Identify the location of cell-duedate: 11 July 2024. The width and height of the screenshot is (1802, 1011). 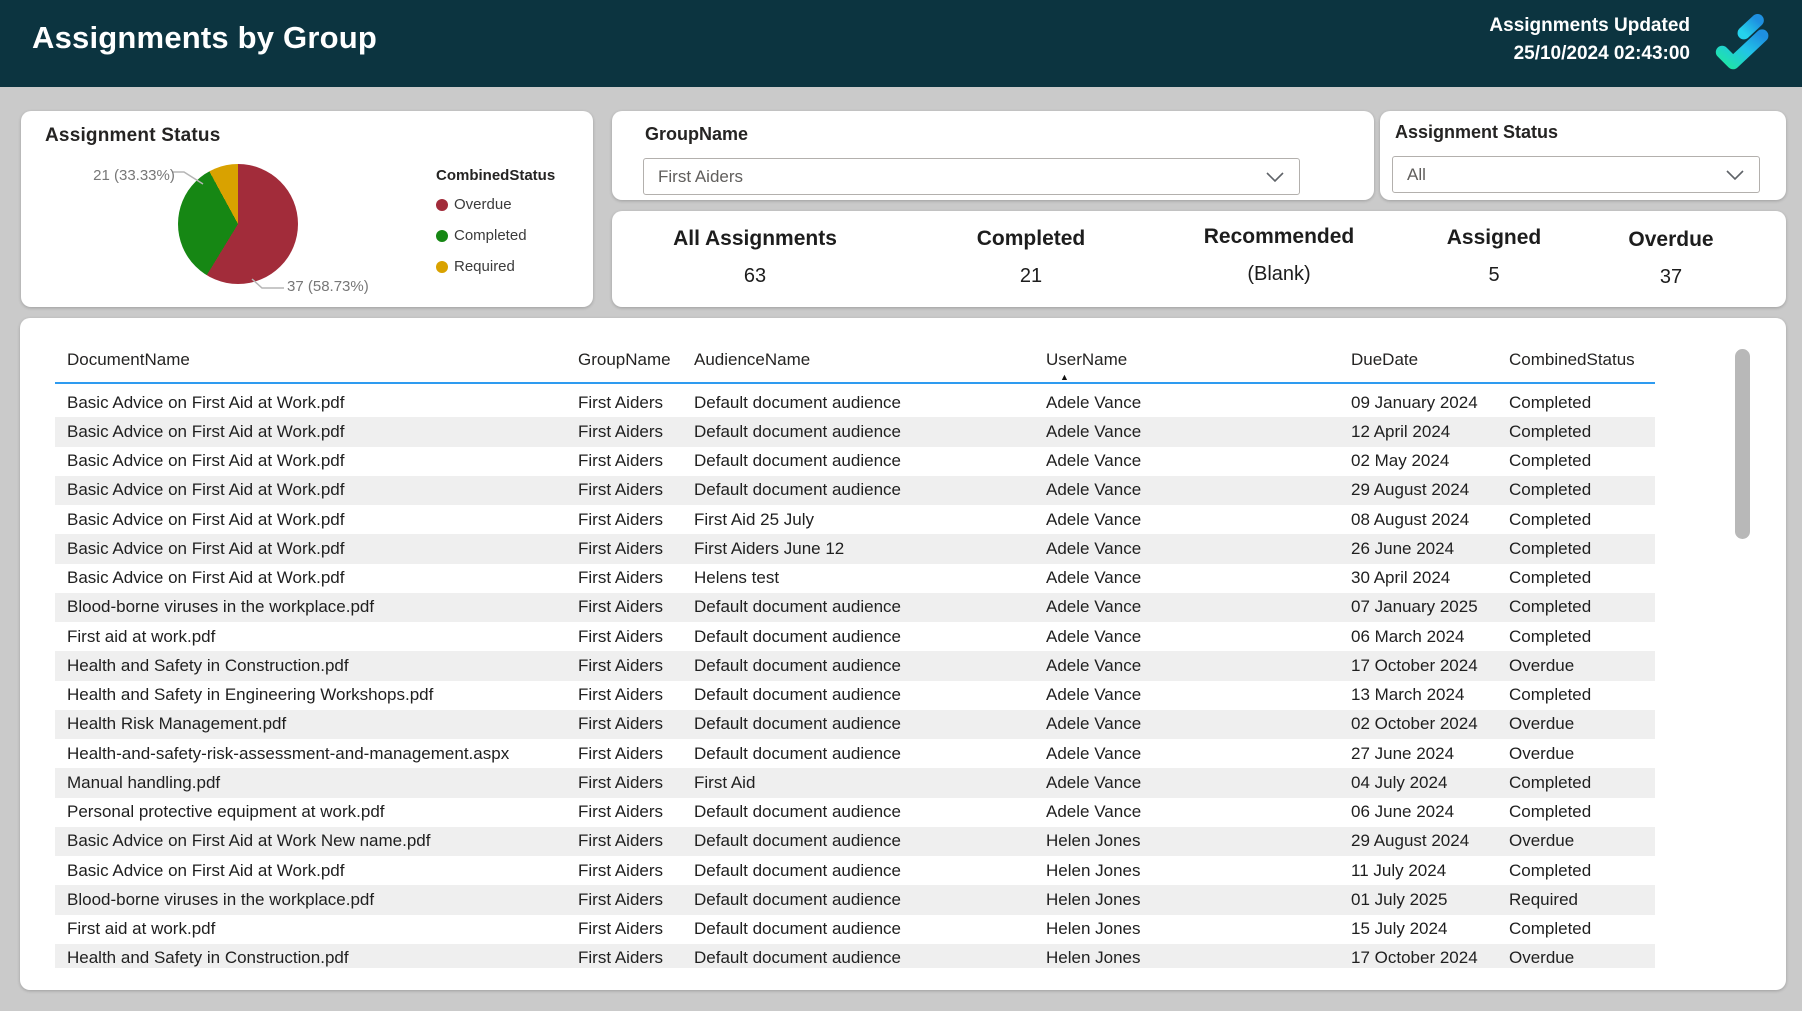
(1399, 870).